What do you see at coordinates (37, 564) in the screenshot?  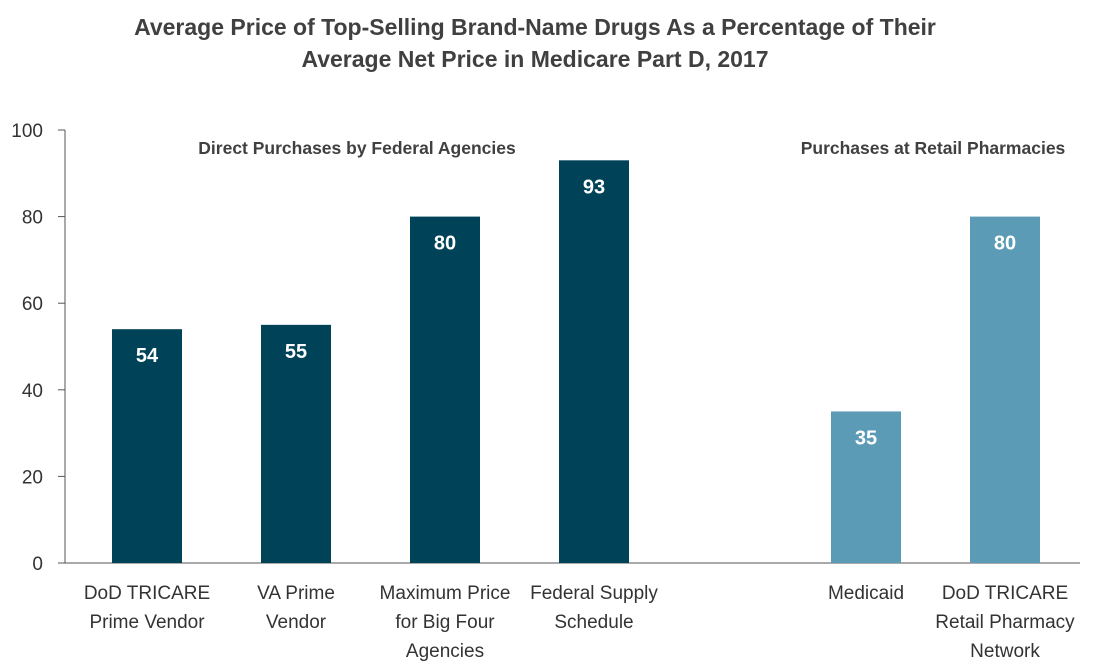 I see `y-tick-label: 0` at bounding box center [37, 564].